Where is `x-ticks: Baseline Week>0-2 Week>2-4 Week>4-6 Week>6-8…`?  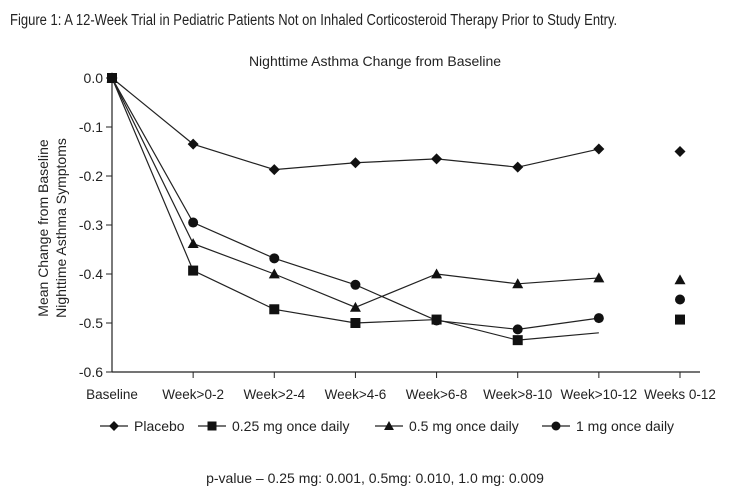 x-ticks: Baseline Week>0-2 Week>2-4 Week>4-6 Week>6-8… is located at coordinates (401, 387).